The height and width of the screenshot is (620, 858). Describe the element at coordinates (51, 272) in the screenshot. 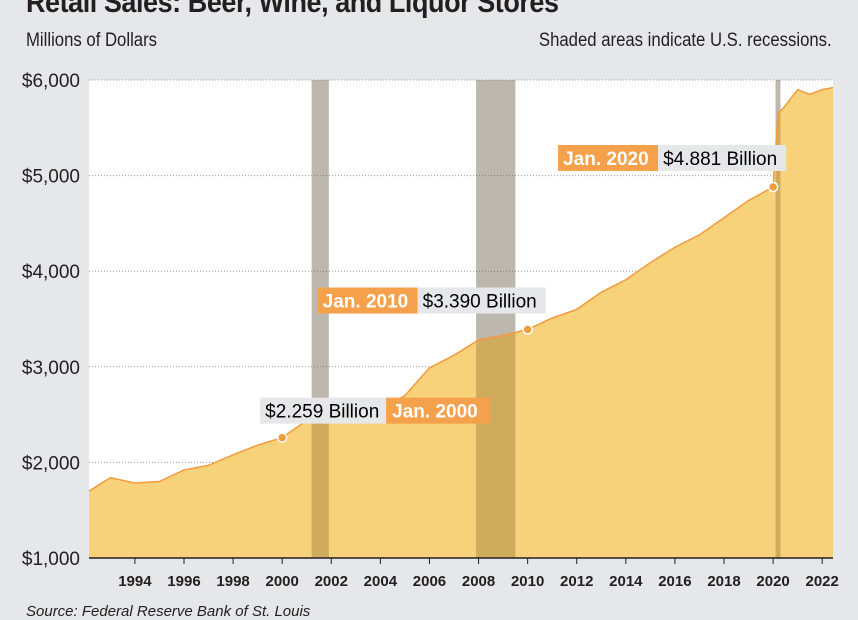

I see `y-tick-label: $4,000` at that location.